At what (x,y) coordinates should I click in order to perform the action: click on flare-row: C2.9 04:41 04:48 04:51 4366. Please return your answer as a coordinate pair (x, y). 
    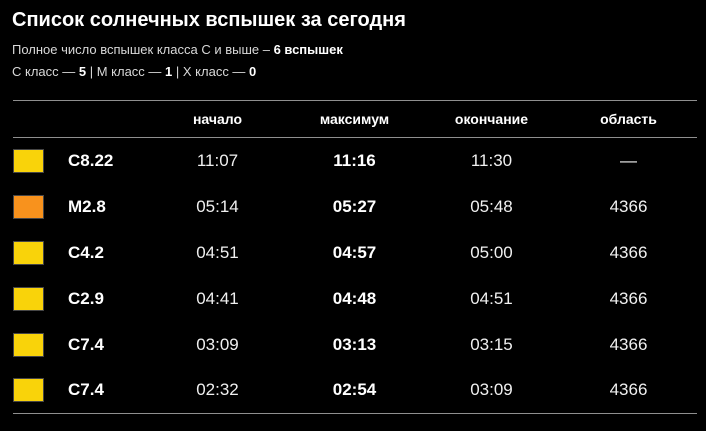
    Looking at the image, I should click on (355, 299).